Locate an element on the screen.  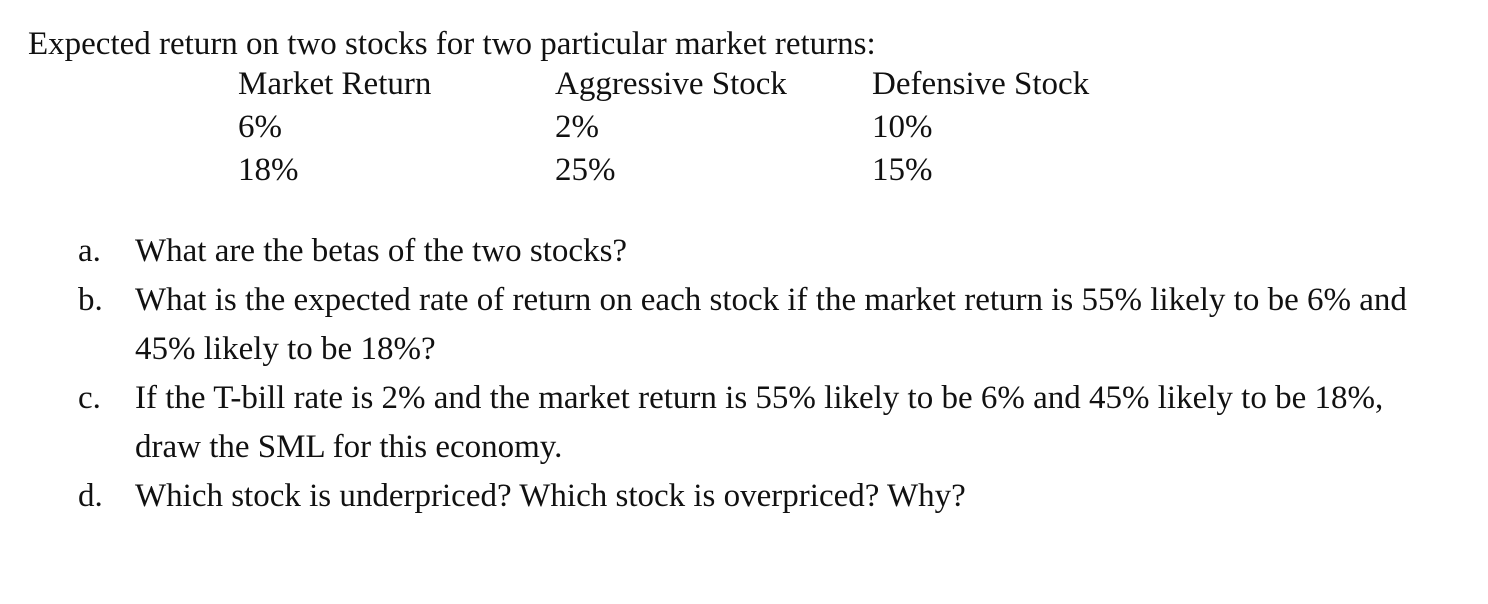
cell-defensive-stock: 10% is located at coordinates (902, 127).